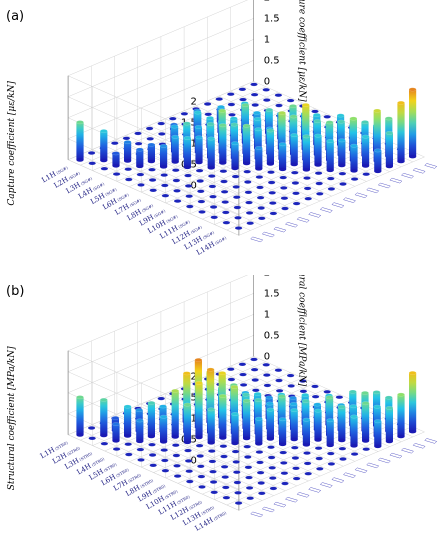 The width and height of the screenshot is (439, 550). I want to click on z-axis-title-right: Capture coefficient [με/kN], so click(302, 51).